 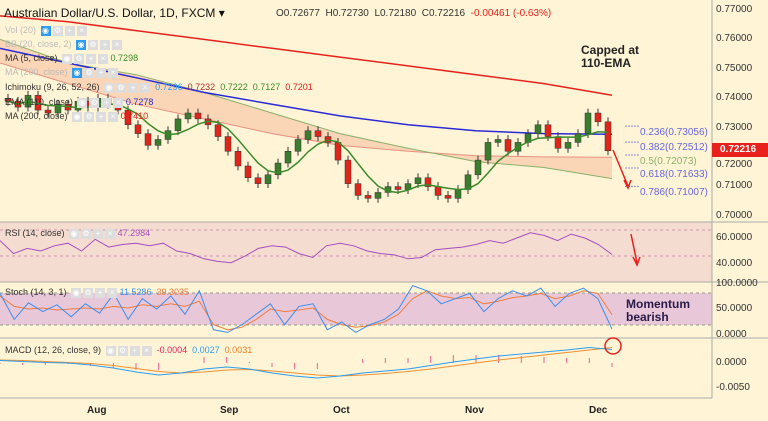 What do you see at coordinates (610, 56) in the screenshot?
I see `annotation-capped: Capped at 110-EMA` at bounding box center [610, 56].